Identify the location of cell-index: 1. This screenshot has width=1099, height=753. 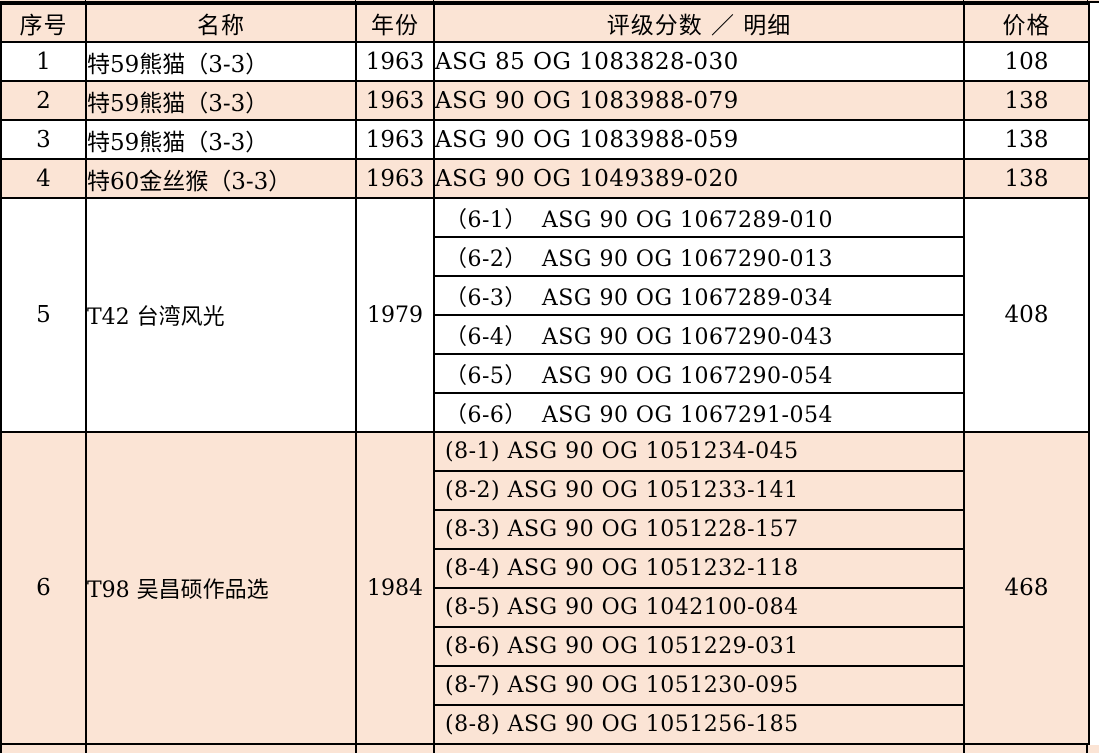
(43, 61).